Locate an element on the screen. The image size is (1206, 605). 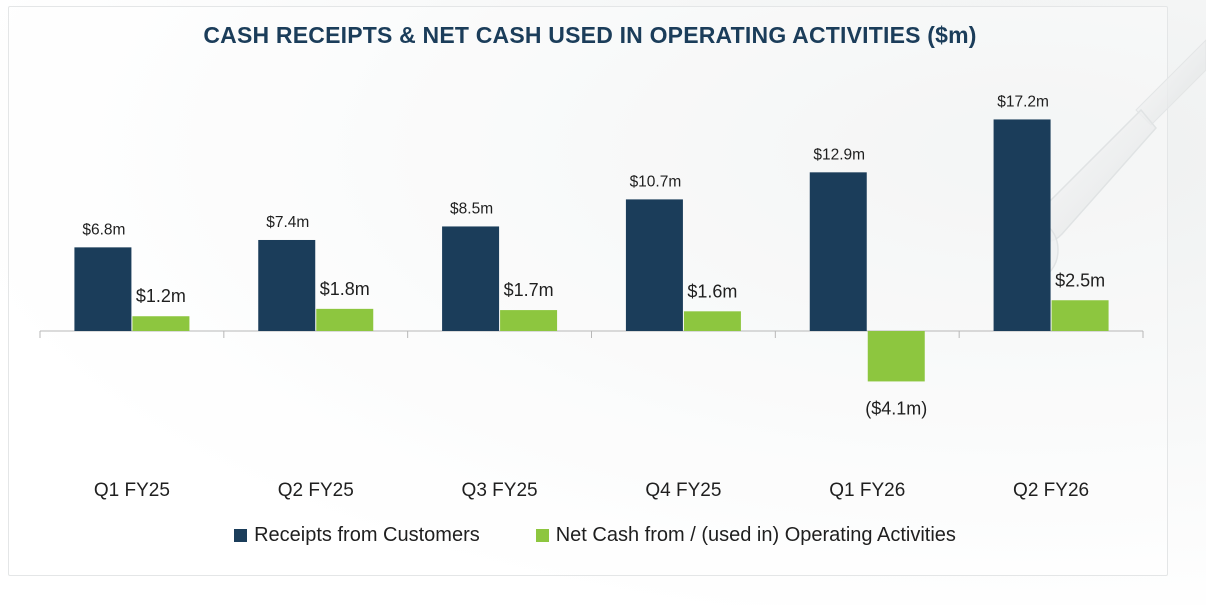
x-tick-label: Q1 FY26 is located at coordinates (867, 490).